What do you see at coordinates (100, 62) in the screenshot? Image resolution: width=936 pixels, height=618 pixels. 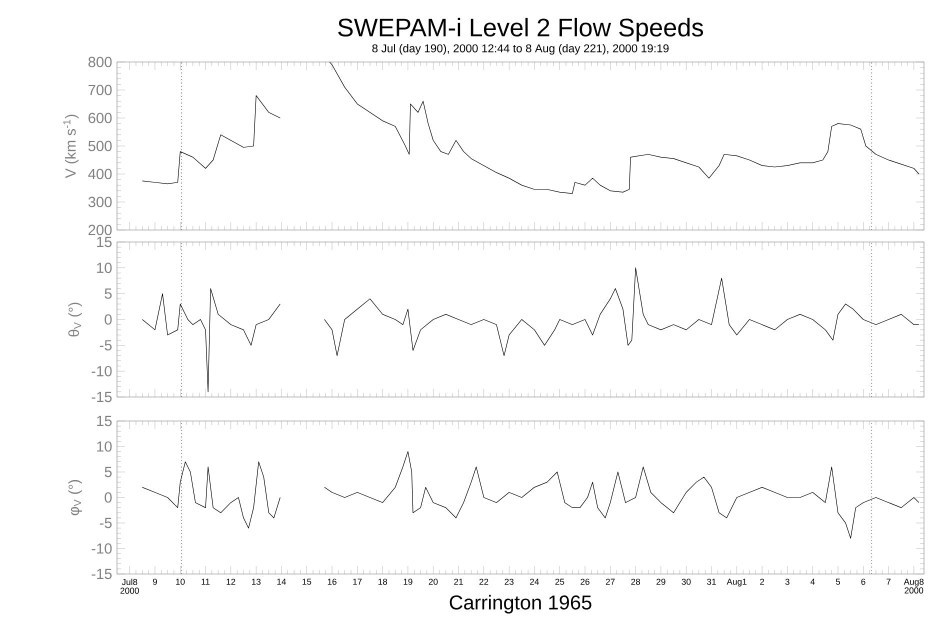 I see `y-tick-label: 800` at bounding box center [100, 62].